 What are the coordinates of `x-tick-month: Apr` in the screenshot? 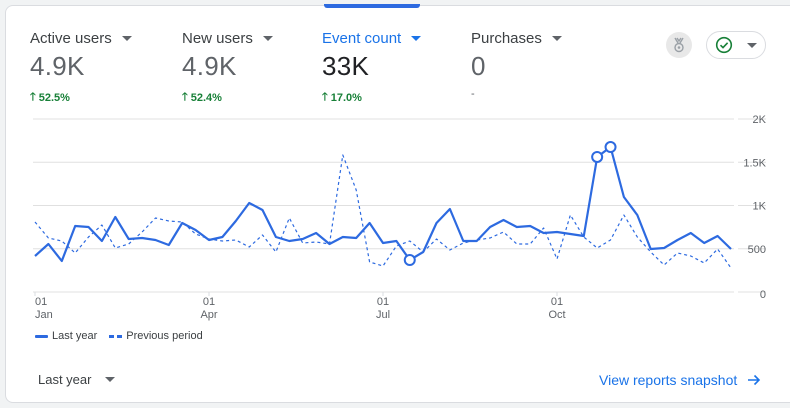 It's located at (208, 315).